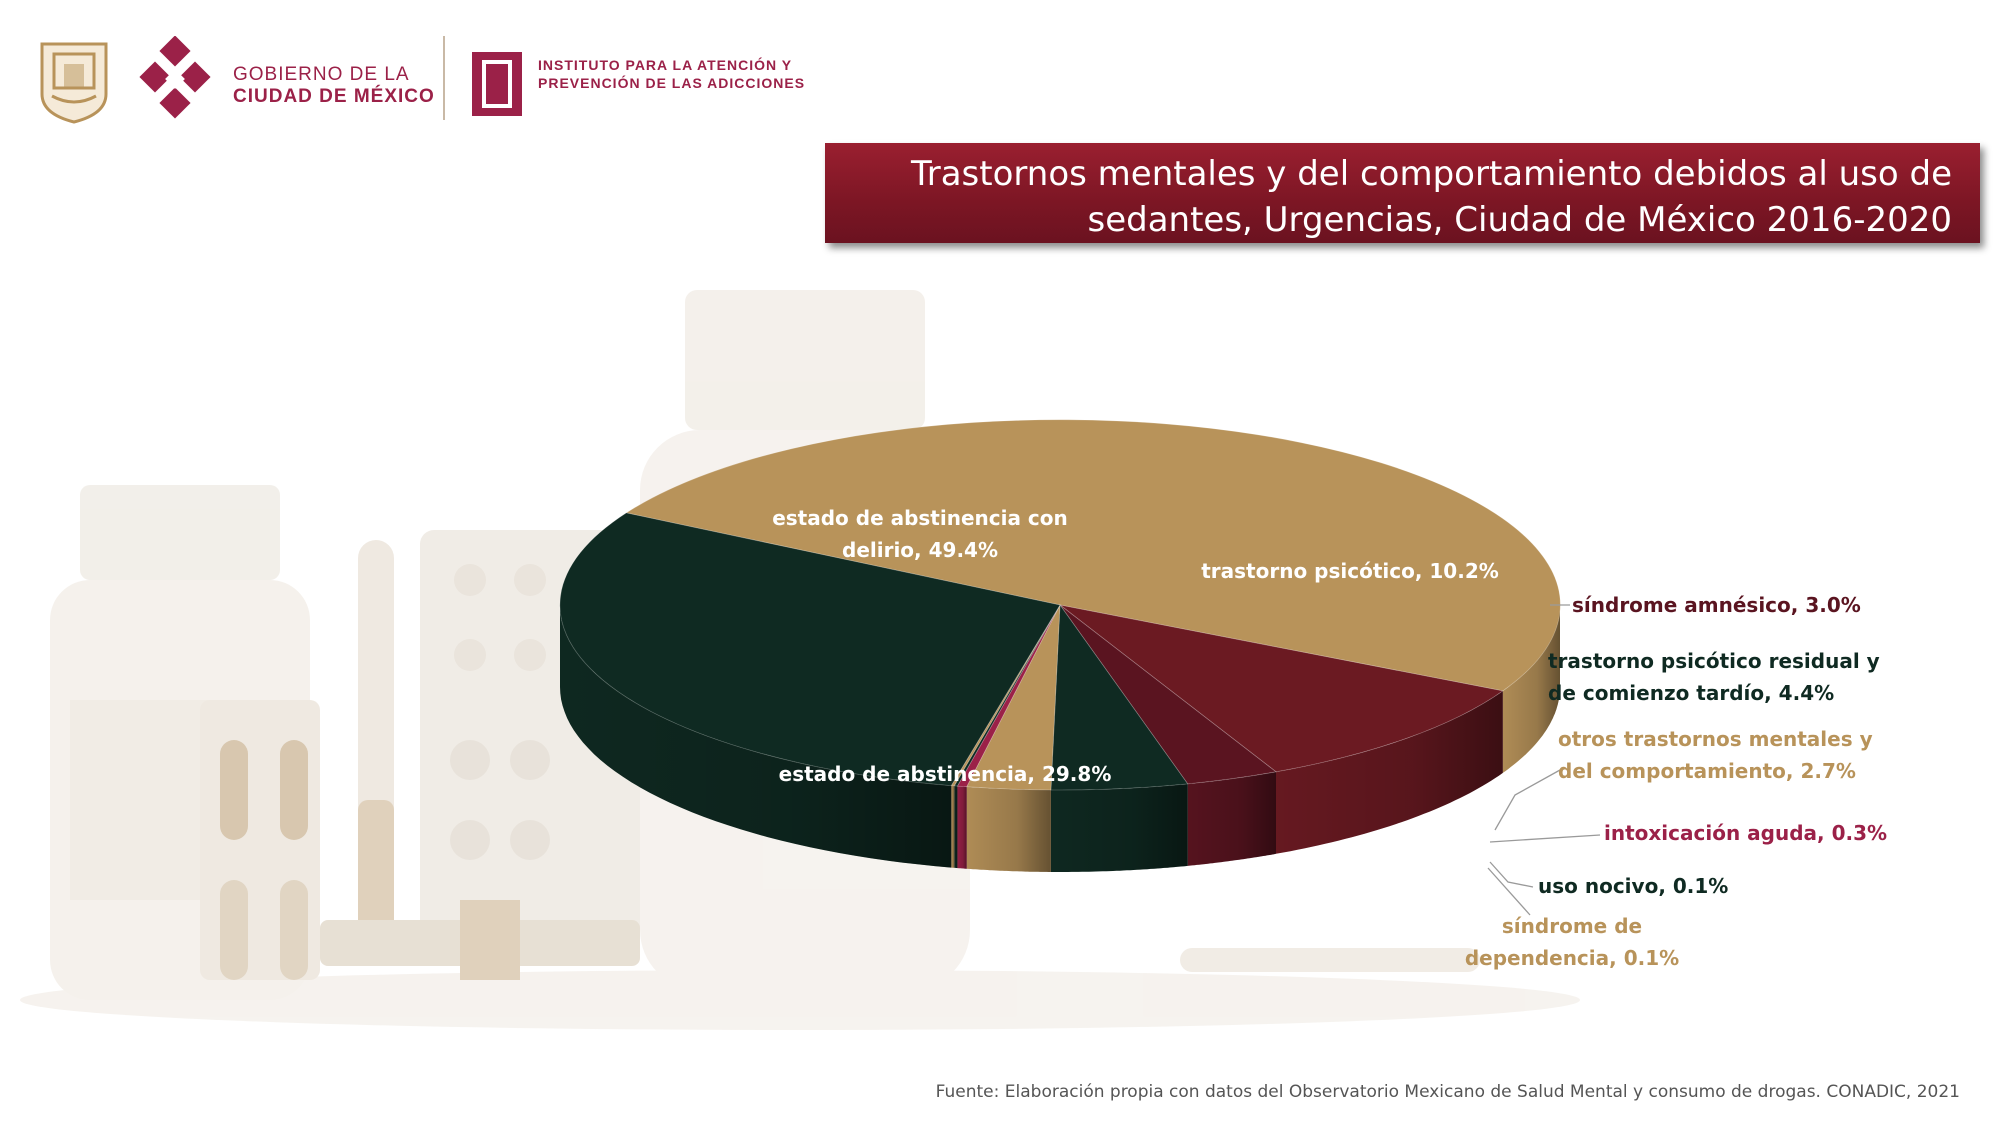 Image resolution: width=2000 pixels, height=1125 pixels. What do you see at coordinates (1714, 661) in the screenshot?
I see `slice-label-line: trastorno psicótico residual y` at bounding box center [1714, 661].